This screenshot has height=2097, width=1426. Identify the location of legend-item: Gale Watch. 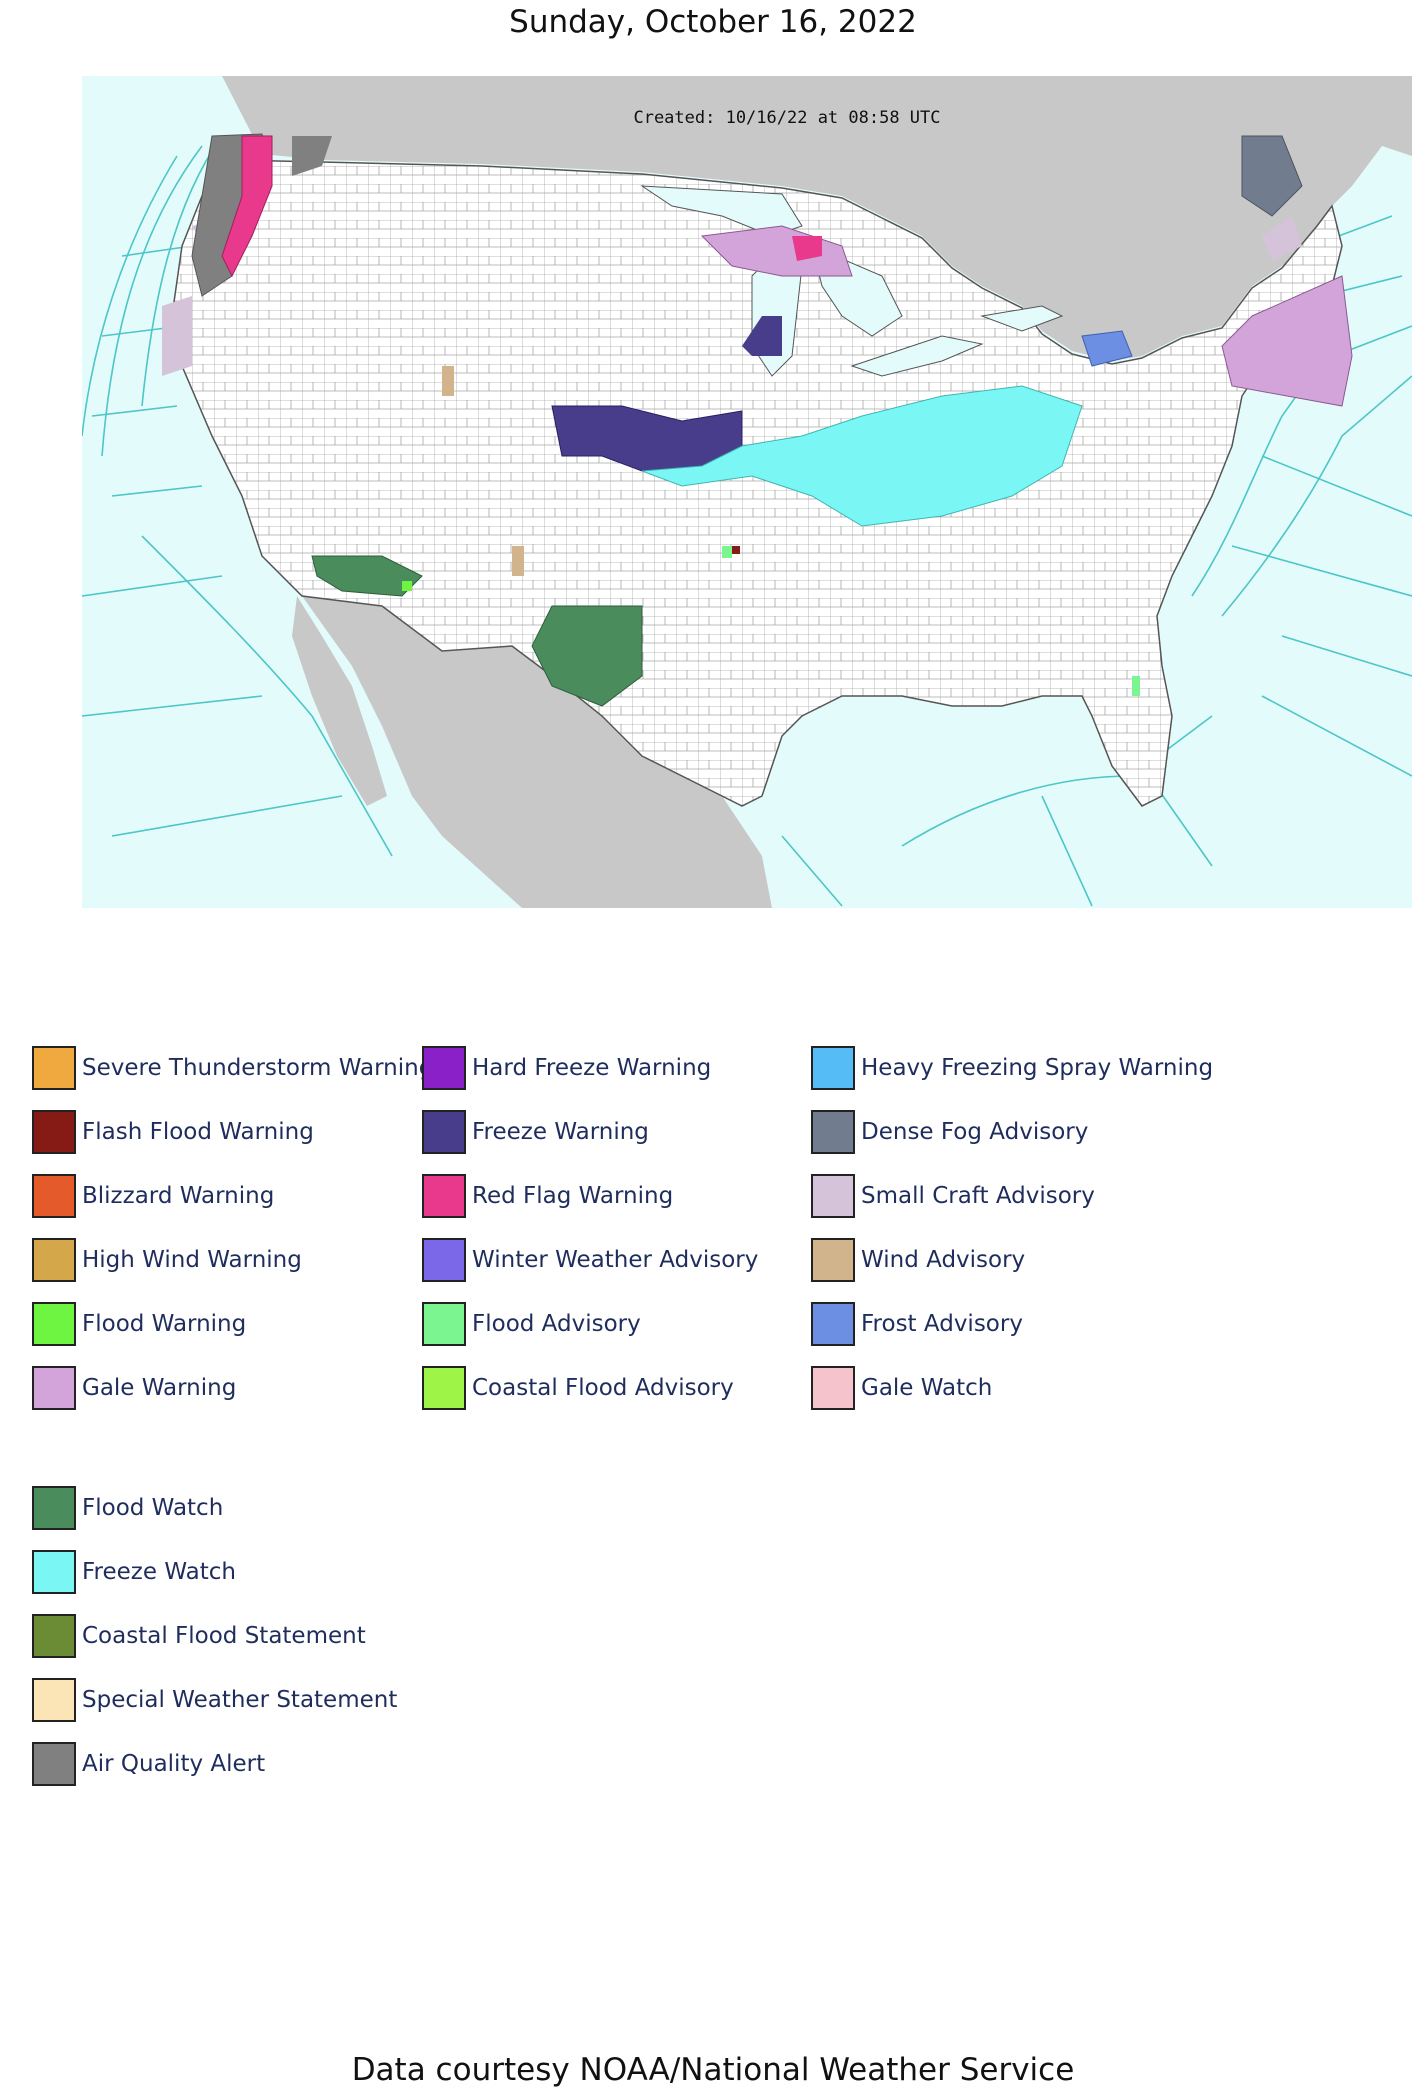
(901, 1388).